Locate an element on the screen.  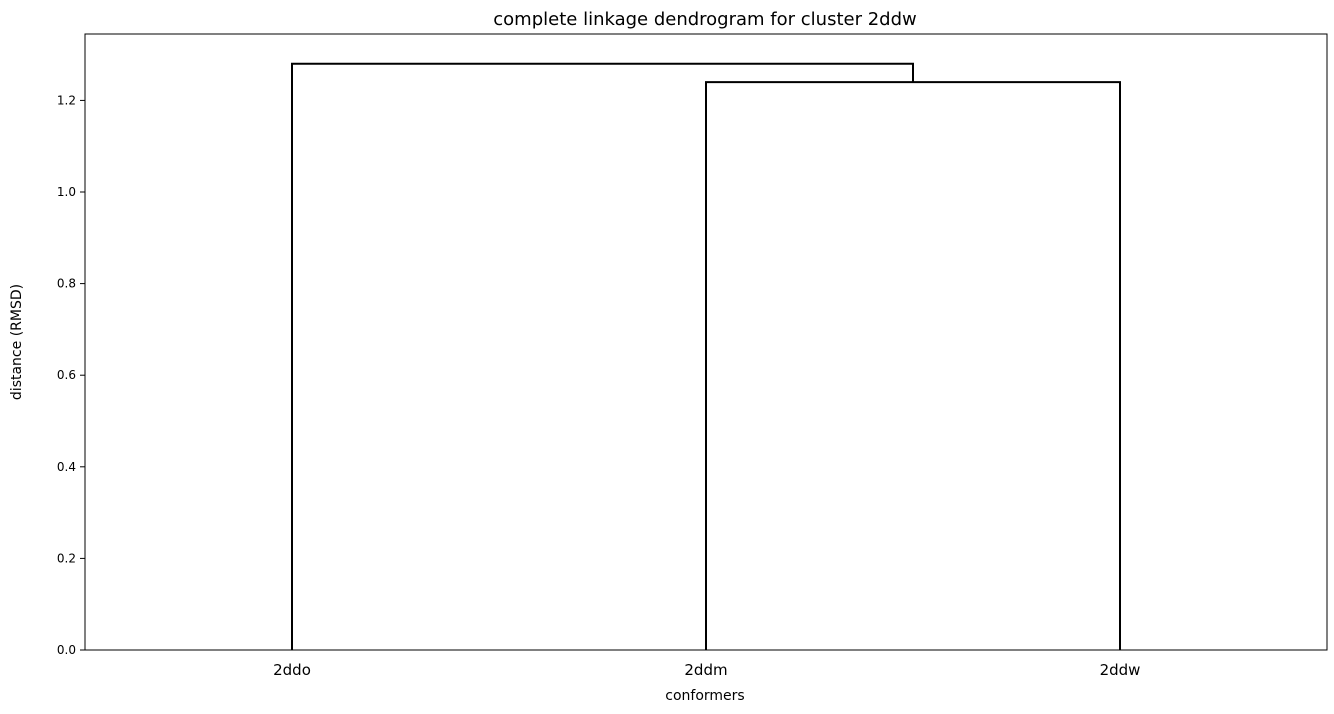
leaf-label: 2ddw is located at coordinates (1120, 670).